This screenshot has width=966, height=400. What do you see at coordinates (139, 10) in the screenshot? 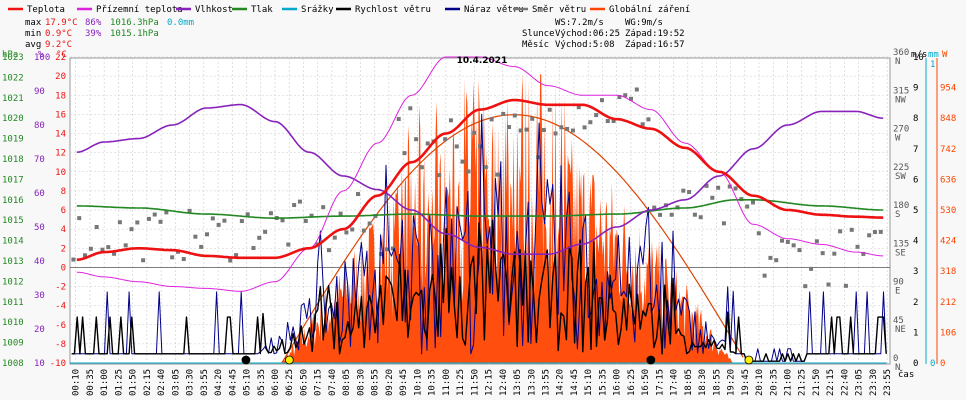
I see `legend-label: Přízemní teplota` at bounding box center [139, 10].